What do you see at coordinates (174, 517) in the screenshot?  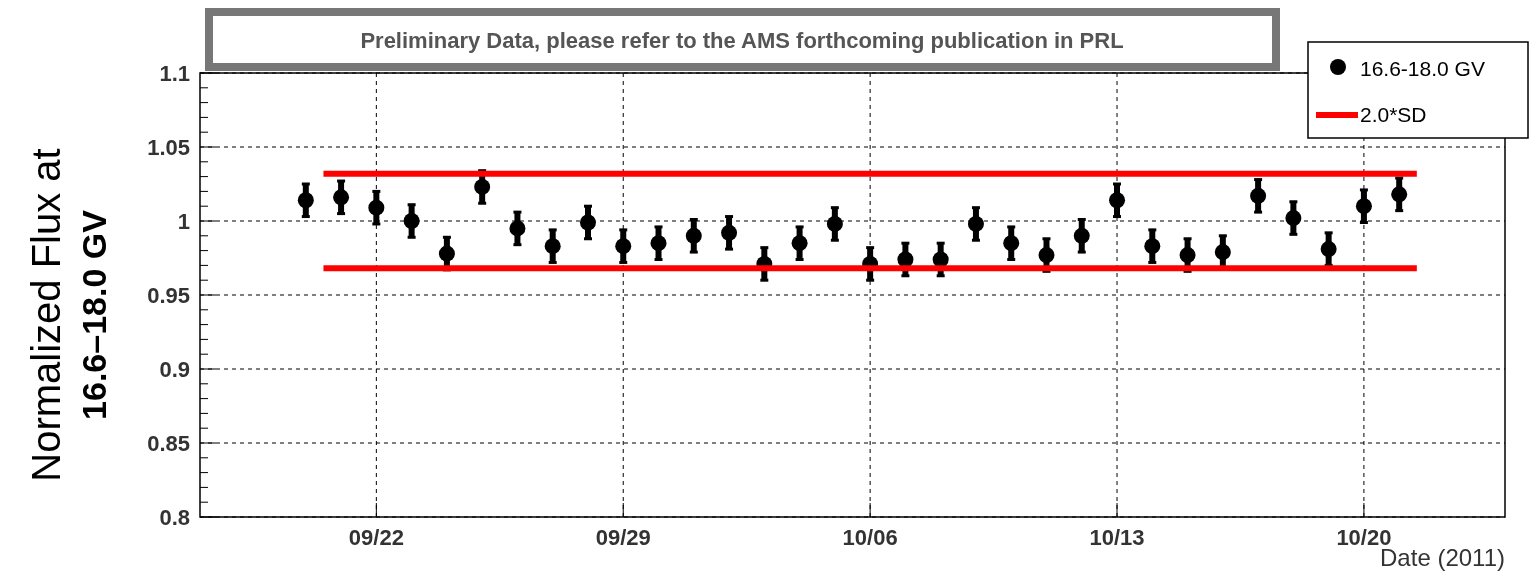 I see `y-tick-label: 0.8` at bounding box center [174, 517].